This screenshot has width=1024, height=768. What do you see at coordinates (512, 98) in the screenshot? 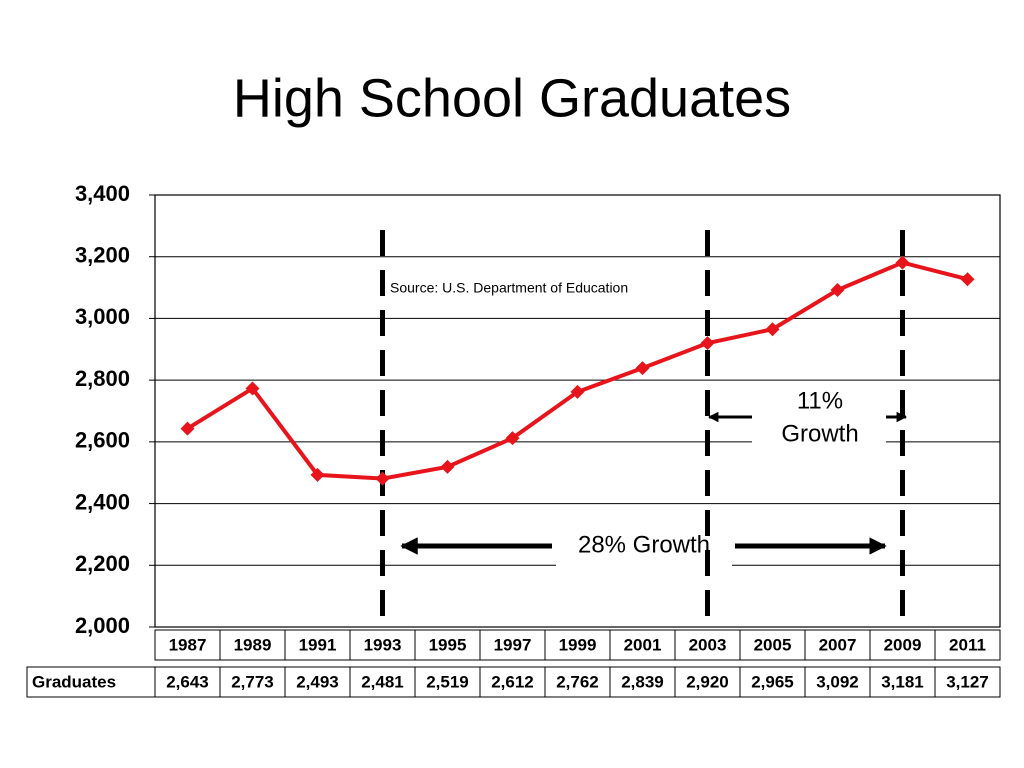
I see `chart-title: High School Graduates` at bounding box center [512, 98].